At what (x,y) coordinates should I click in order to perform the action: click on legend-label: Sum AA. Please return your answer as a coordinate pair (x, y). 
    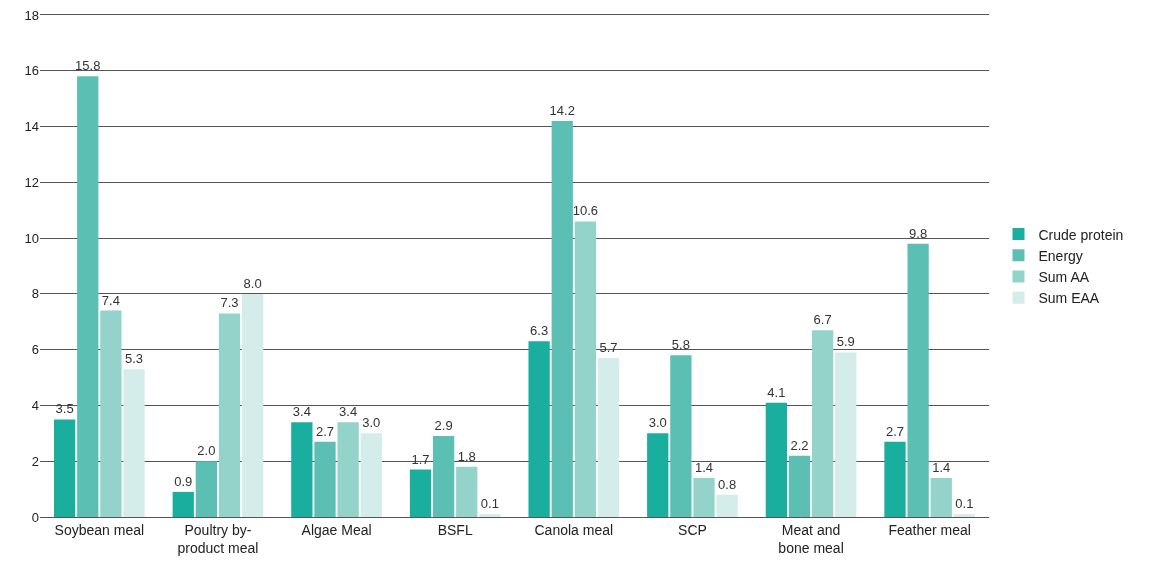
    Looking at the image, I should click on (1064, 276).